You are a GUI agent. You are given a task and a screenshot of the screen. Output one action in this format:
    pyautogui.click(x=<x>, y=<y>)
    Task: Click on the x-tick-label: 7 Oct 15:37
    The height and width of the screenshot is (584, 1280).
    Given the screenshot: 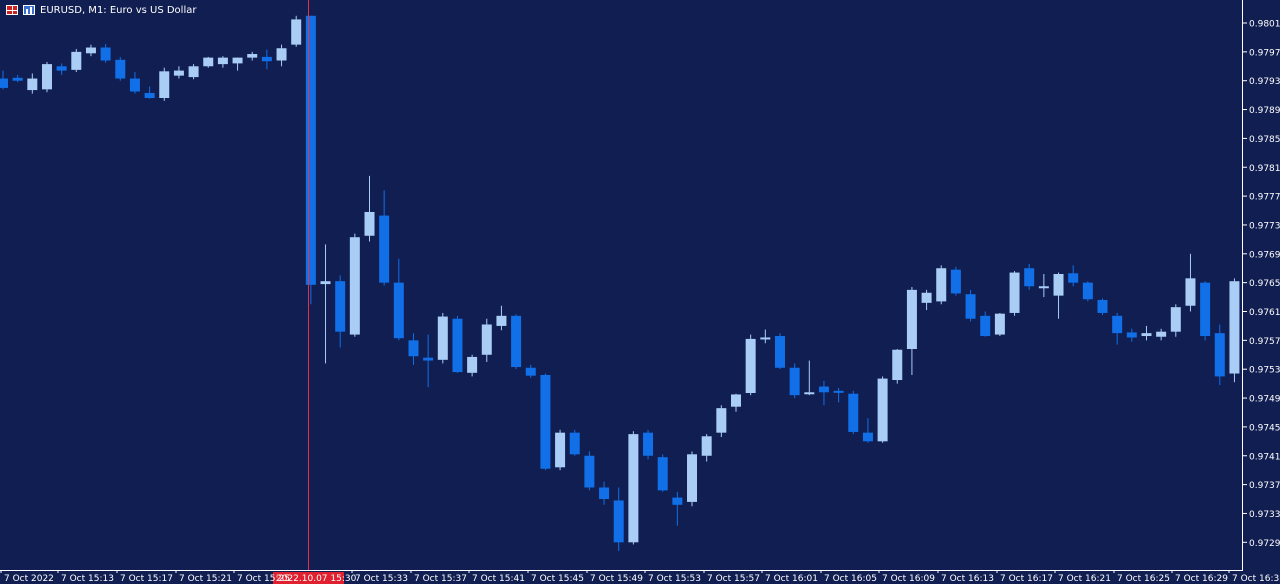 What is the action you would take?
    pyautogui.click(x=440, y=579)
    